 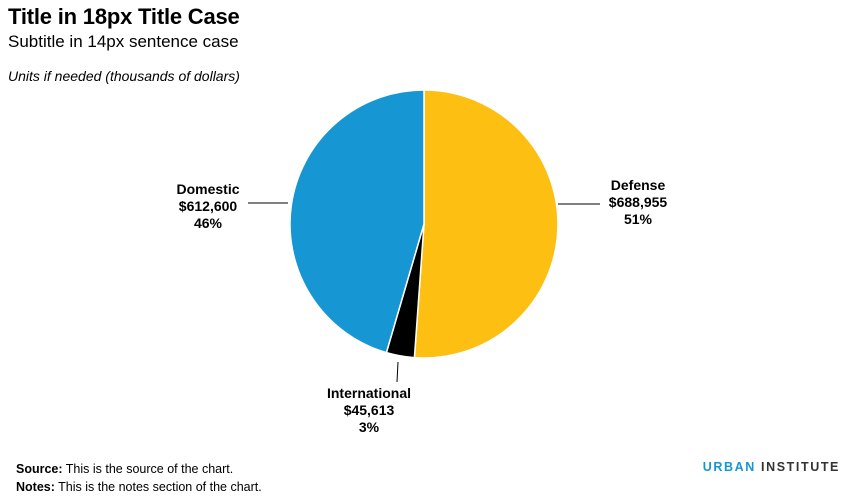 I want to click on slice-label-domestic-name: Domestic, so click(x=207, y=189).